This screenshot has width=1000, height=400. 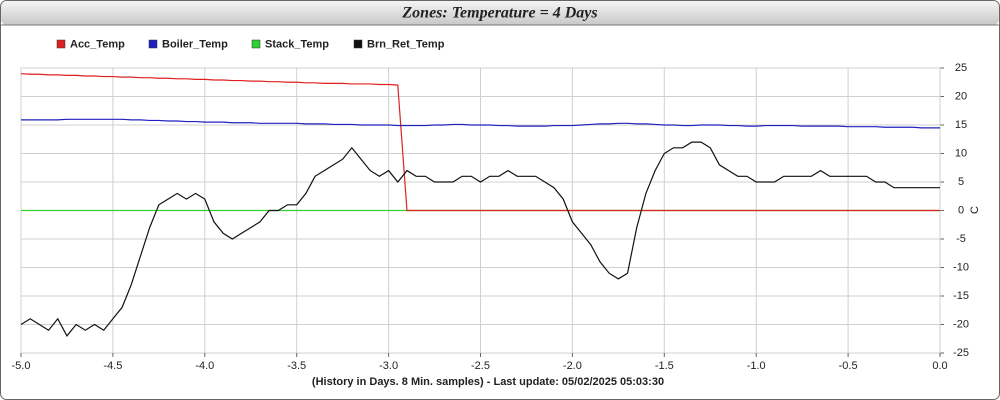 I want to click on y-tick-label: -20, so click(x=961, y=324).